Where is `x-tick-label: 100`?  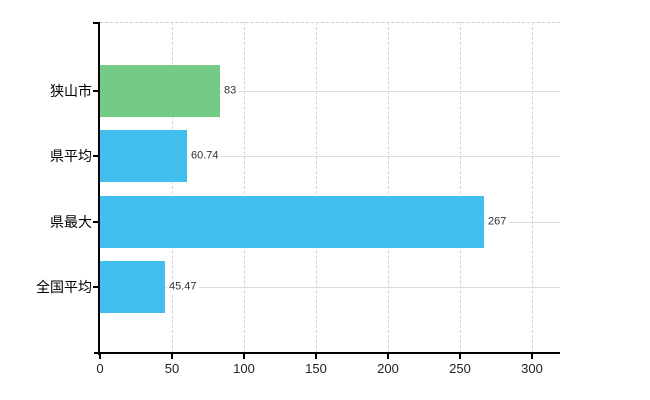
x-tick-label: 100 is located at coordinates (244, 368).